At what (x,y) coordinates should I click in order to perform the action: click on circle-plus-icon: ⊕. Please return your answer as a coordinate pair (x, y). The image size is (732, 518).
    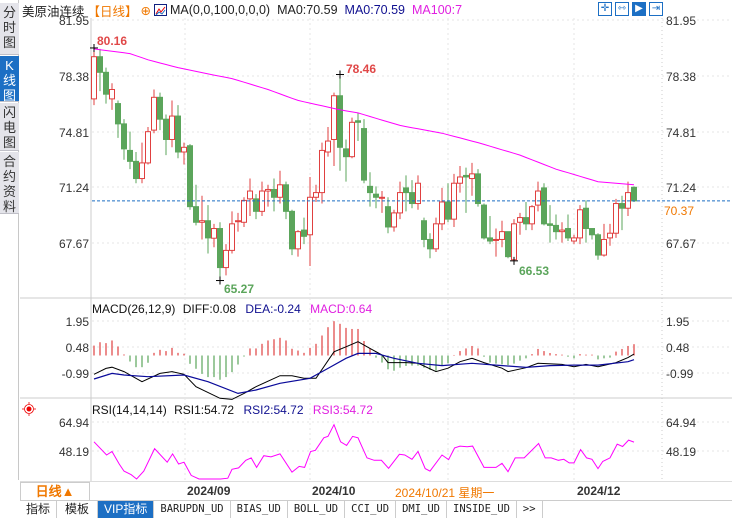
    Looking at the image, I should click on (146, 10).